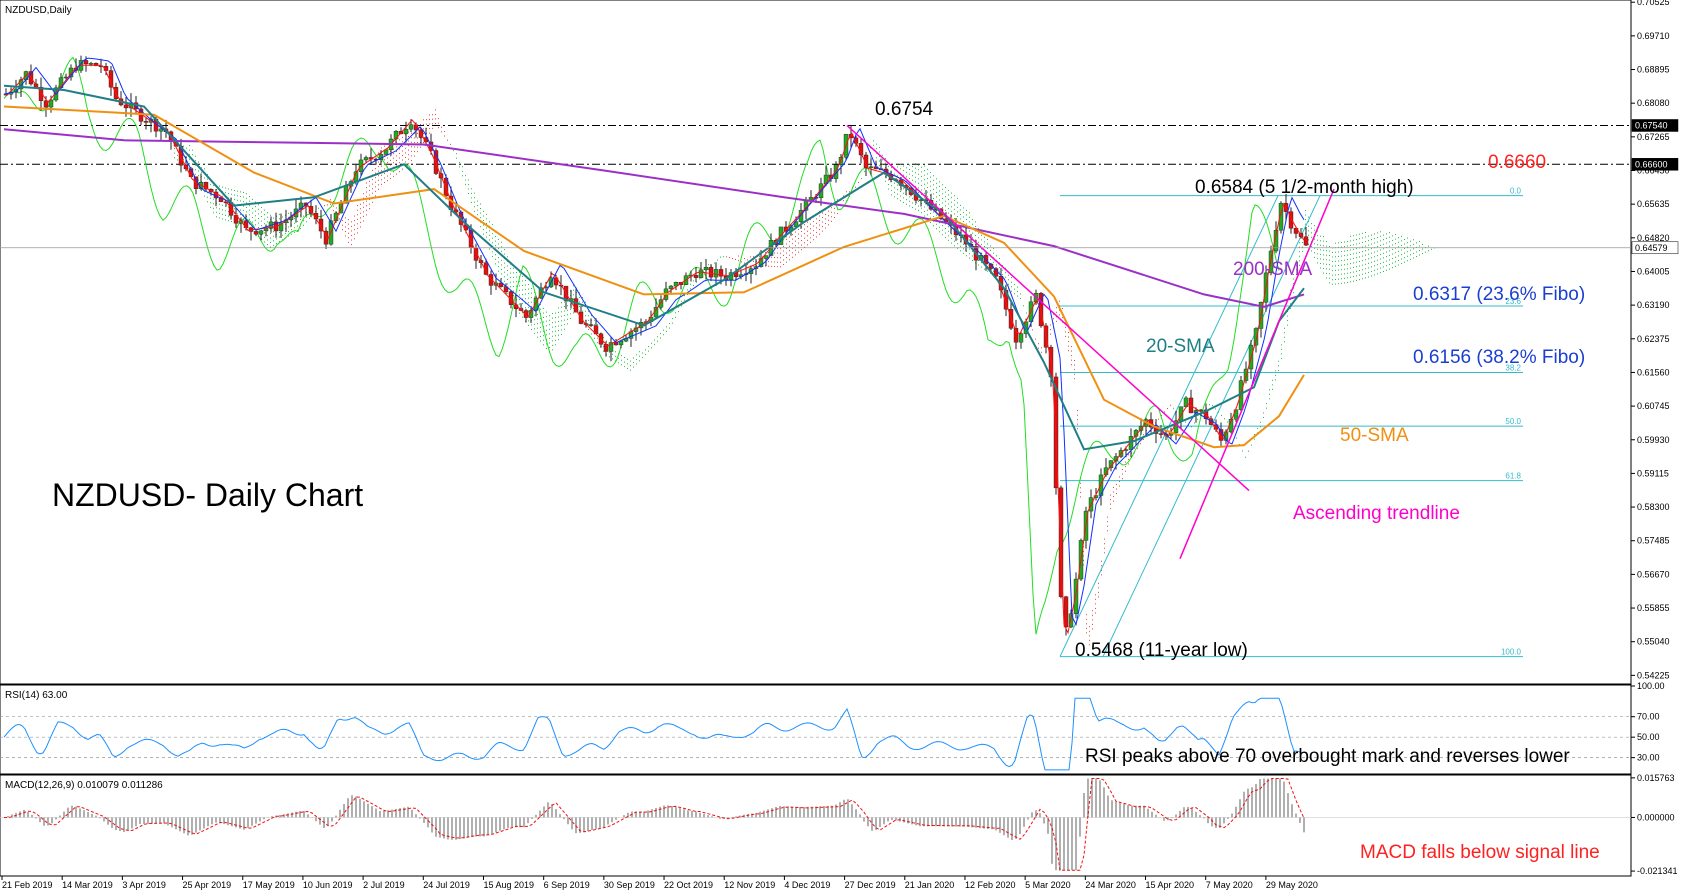  I want to click on price-tick-label: 0.57485, so click(1653, 541).